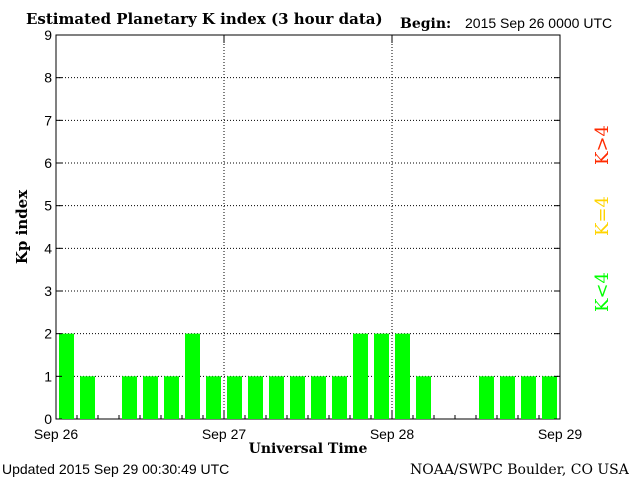 Image resolution: width=640 pixels, height=480 pixels. I want to click on y-tick-label: 9, so click(48, 35).